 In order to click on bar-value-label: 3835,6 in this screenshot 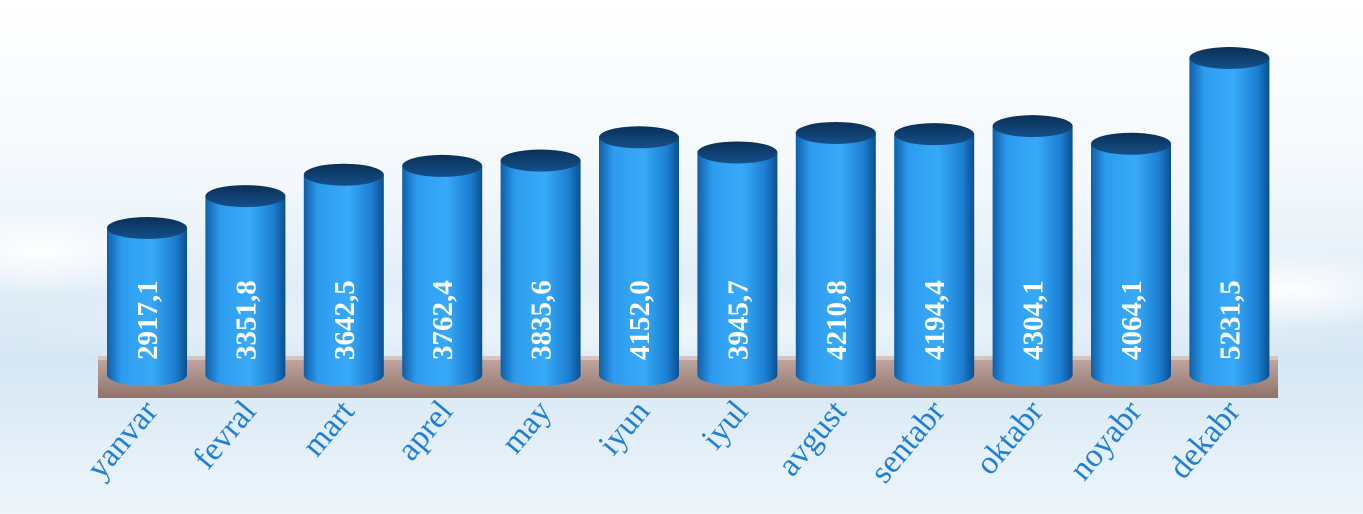, I will do `click(542, 320)`.